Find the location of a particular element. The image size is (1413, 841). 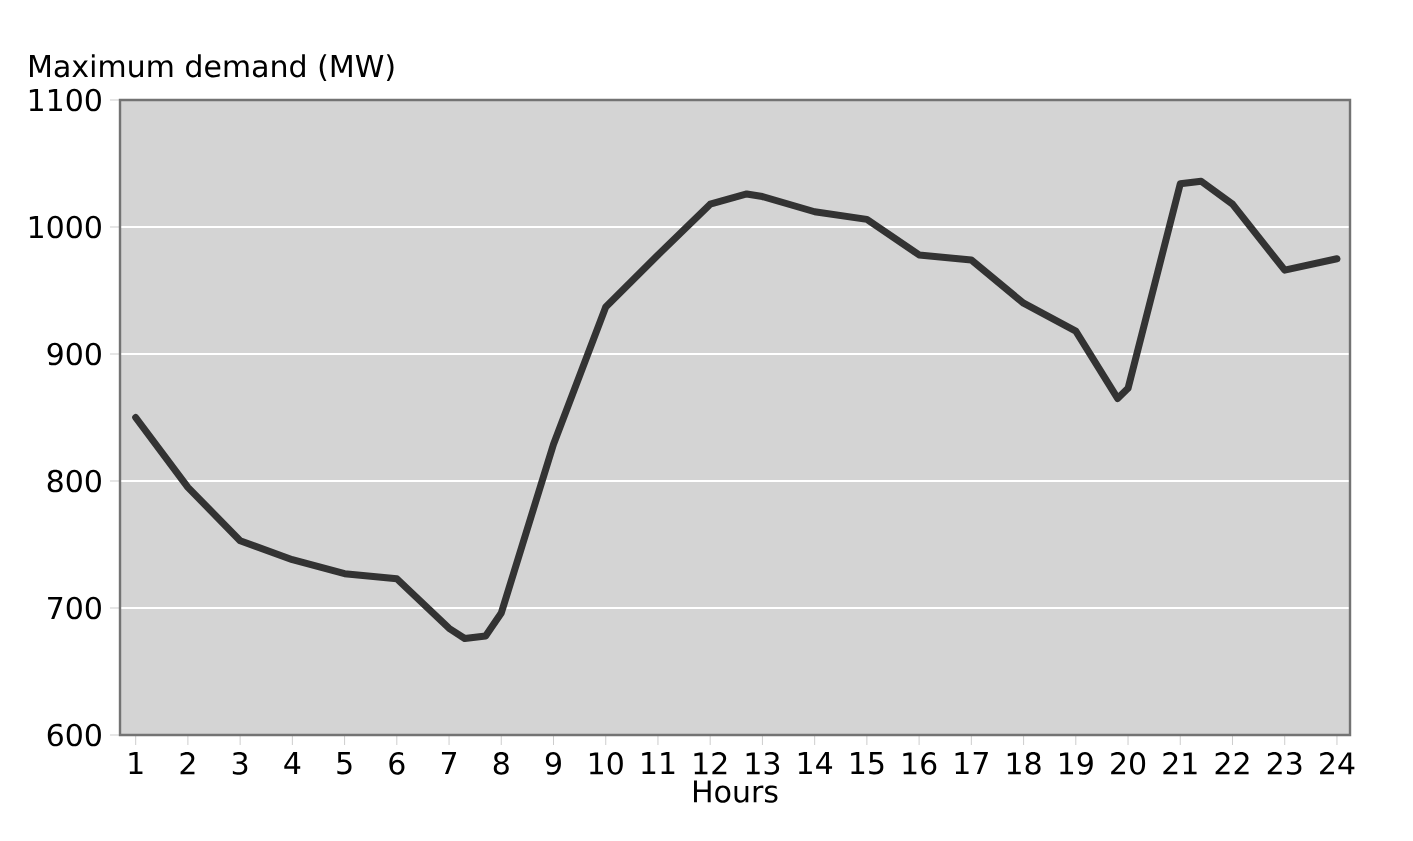

x-tick-label: 8 is located at coordinates (501, 763).